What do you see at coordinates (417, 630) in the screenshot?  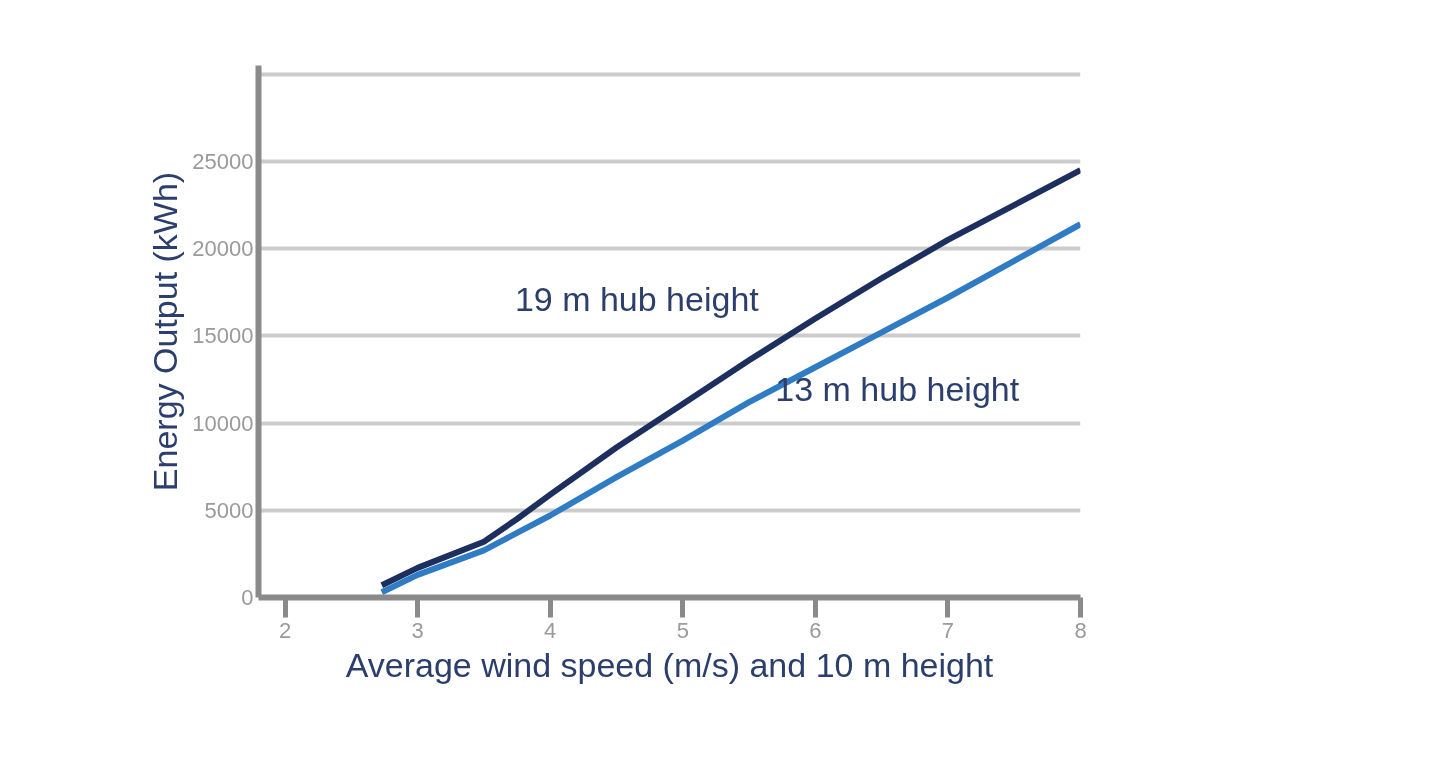 I see `x-tick-label: 3` at bounding box center [417, 630].